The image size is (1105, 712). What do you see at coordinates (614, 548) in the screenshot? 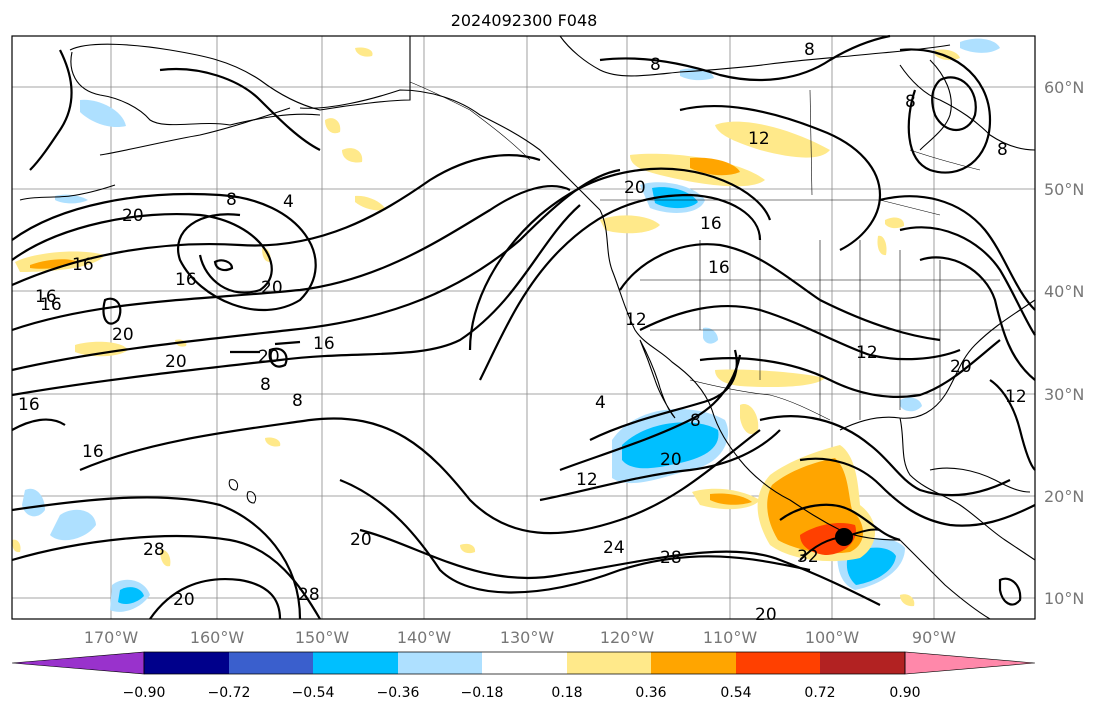
I see `contour-label: 24` at bounding box center [614, 548].